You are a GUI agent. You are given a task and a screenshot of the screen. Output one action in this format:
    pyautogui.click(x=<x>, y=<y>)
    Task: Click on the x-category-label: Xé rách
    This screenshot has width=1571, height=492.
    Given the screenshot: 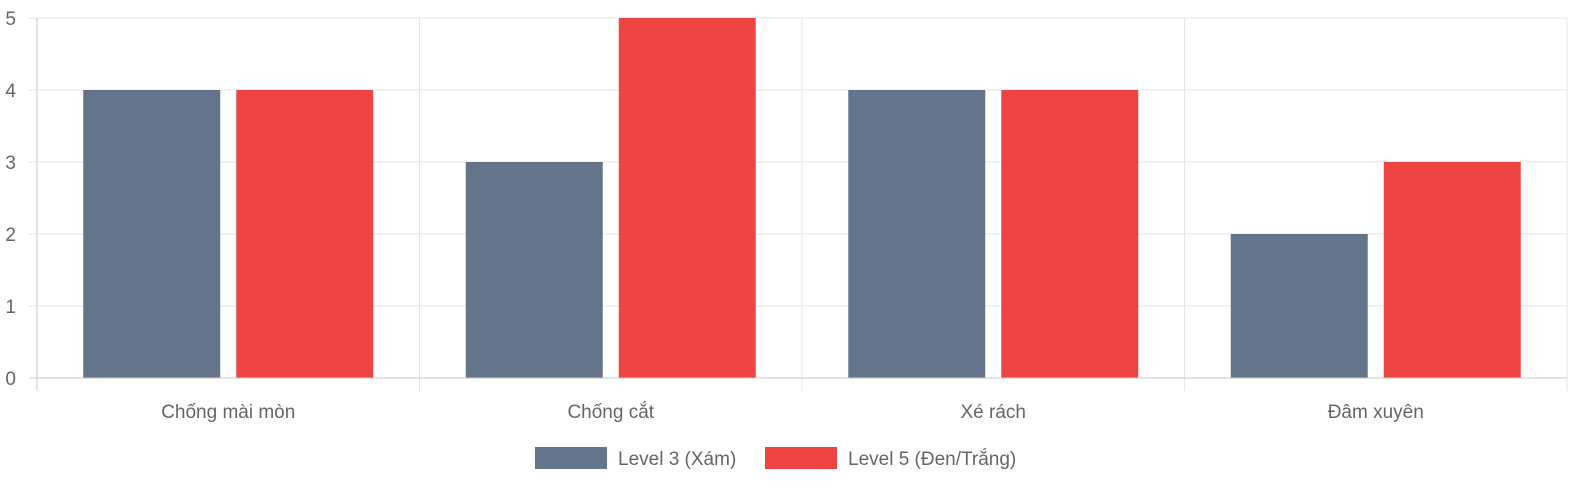 What is the action you would take?
    pyautogui.click(x=993, y=412)
    